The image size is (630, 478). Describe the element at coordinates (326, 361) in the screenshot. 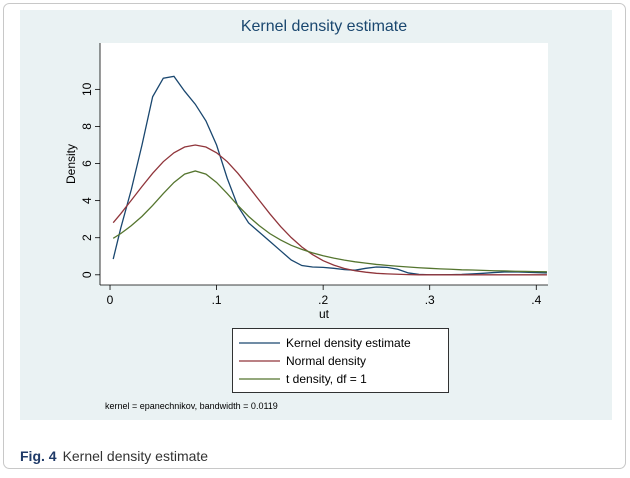

I see `legend-label: Normal density` at that location.